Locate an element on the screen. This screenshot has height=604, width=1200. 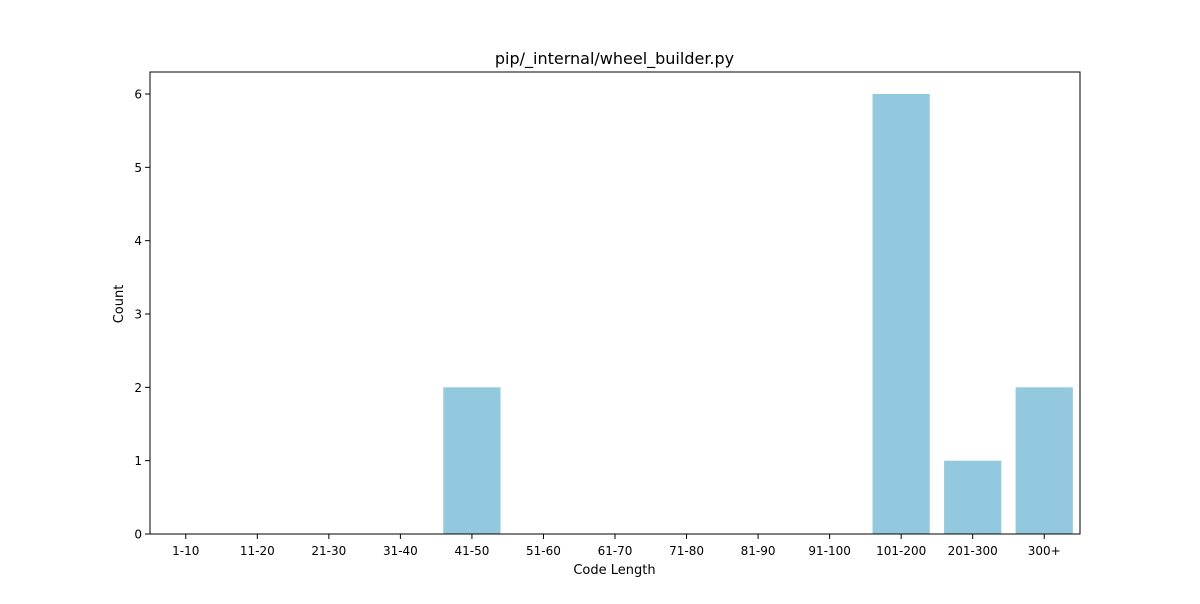
x-axis-label: Code Length is located at coordinates (614, 570).